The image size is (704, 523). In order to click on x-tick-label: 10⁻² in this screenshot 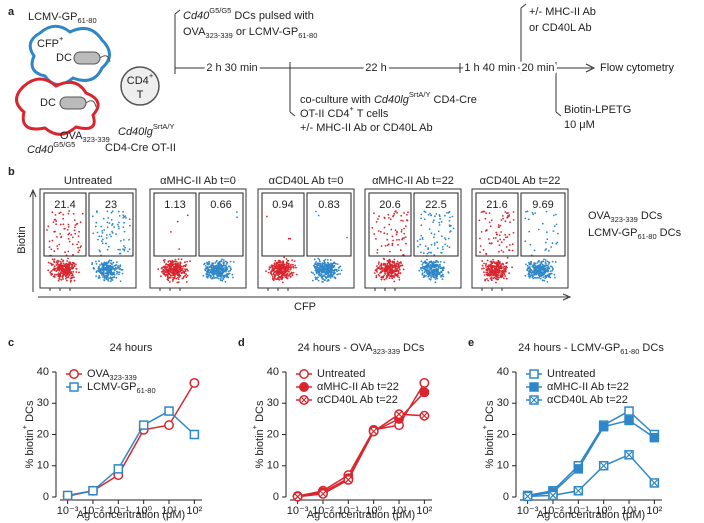, I will do `click(553, 511)`.